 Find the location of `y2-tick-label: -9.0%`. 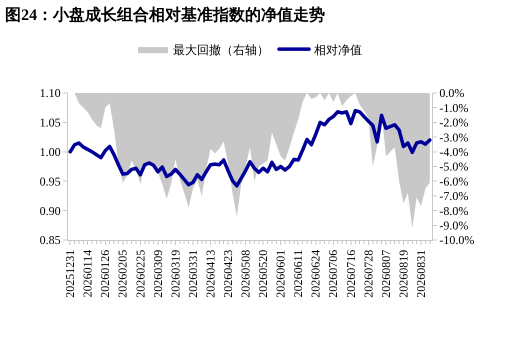

y2-tick-label: -9.0% is located at coordinates (453, 225).